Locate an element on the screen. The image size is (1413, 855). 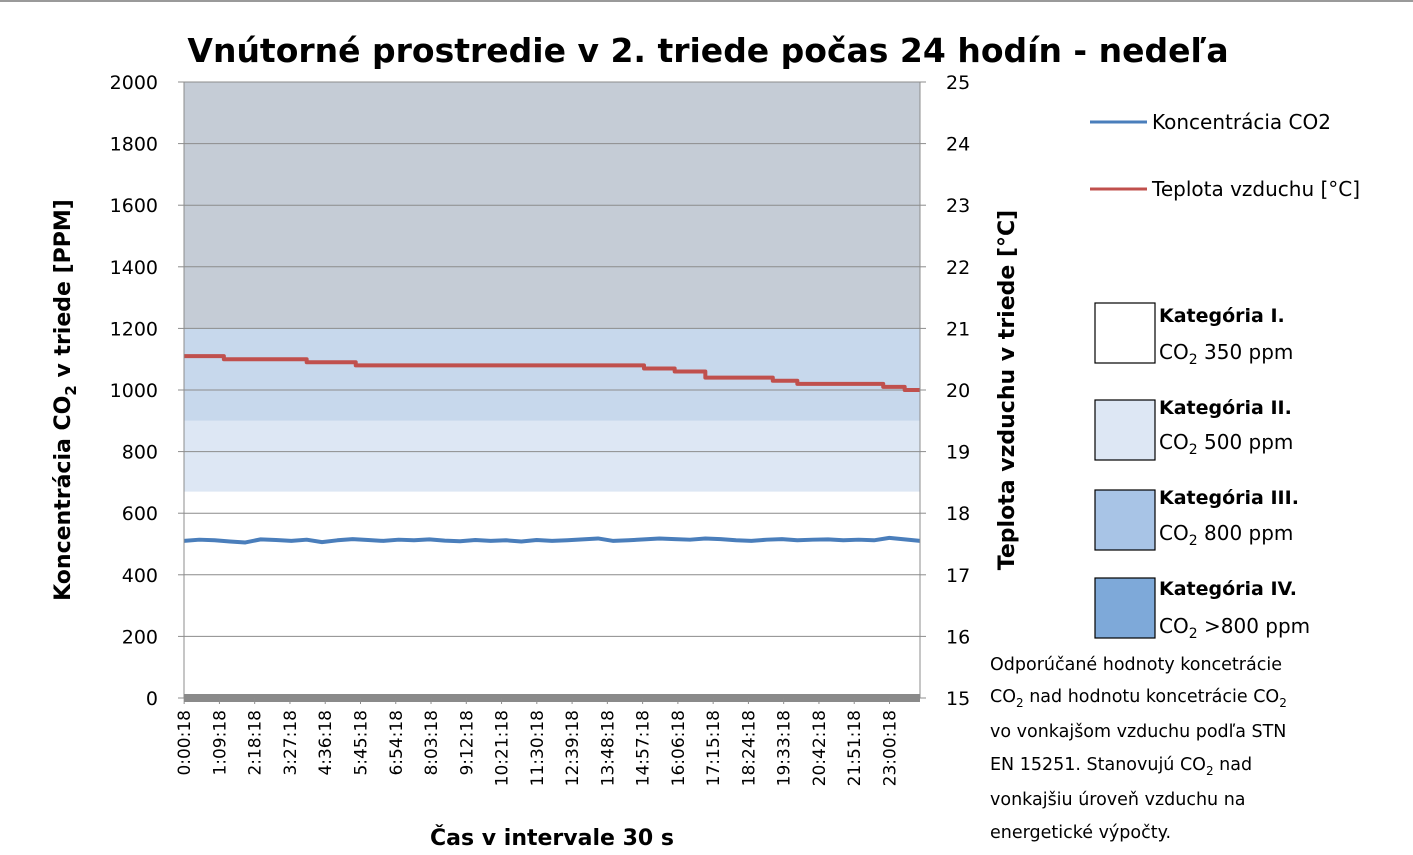
category-1-swatch is located at coordinates (1125, 333).